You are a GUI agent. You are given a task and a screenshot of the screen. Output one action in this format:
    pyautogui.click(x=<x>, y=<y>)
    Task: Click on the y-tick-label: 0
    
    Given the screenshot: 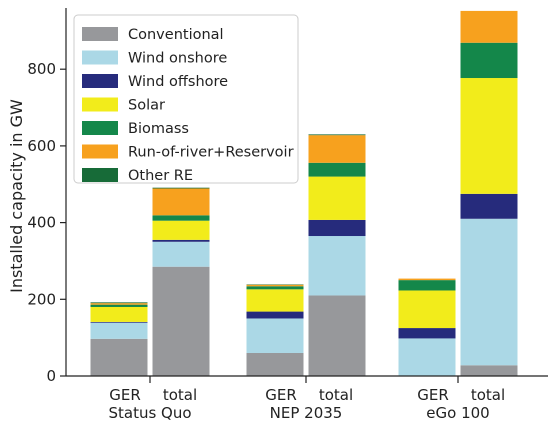 What is the action you would take?
    pyautogui.click(x=51, y=376)
    